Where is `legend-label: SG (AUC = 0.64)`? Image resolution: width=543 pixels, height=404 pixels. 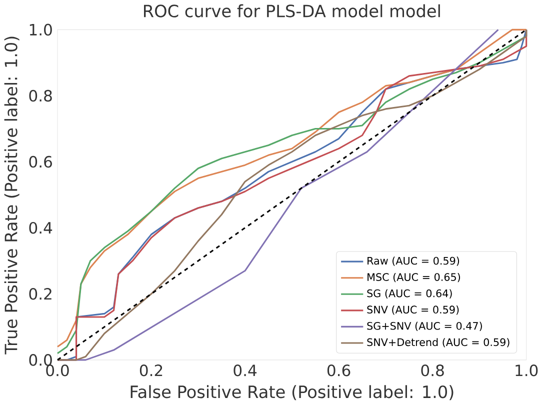
legend-label: SG (AUC = 0.64) is located at coordinates (409, 293).